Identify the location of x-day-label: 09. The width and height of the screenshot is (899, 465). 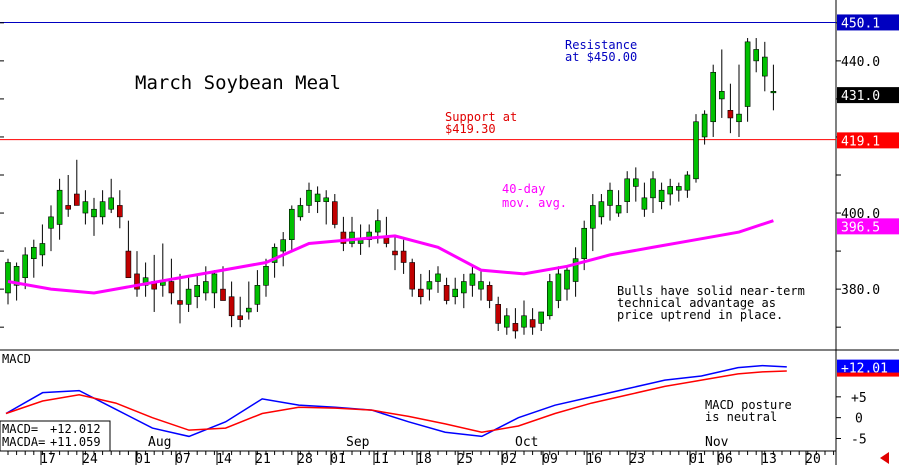
(550, 458).